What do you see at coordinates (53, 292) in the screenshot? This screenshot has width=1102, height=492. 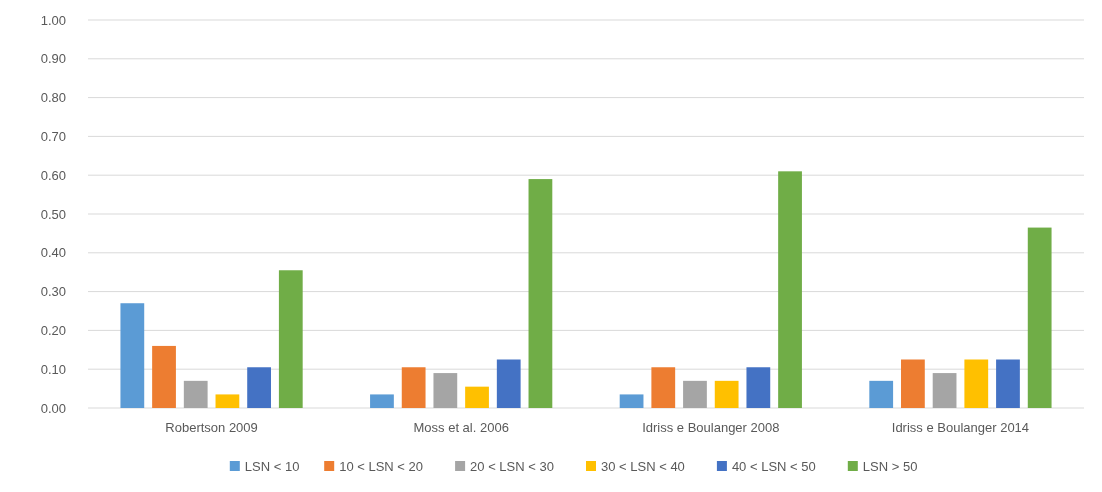 I see `y-tick-label: 0.30` at bounding box center [53, 292].